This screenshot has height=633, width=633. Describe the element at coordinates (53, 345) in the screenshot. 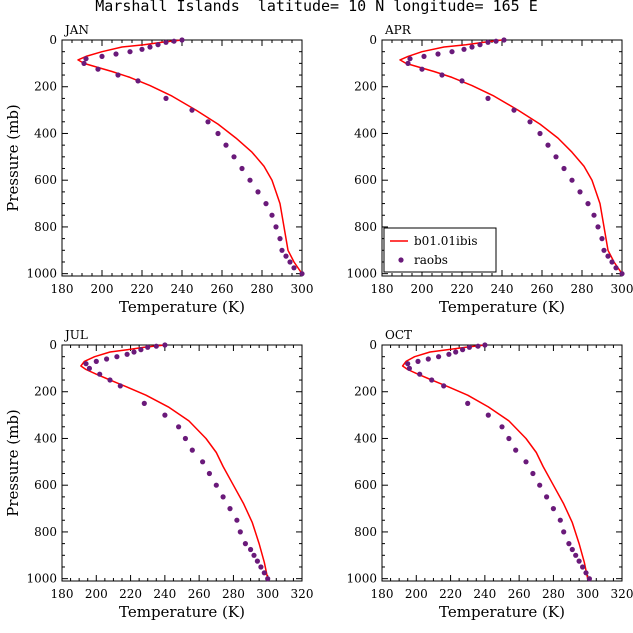

I see `panel-jul-ytick-label: 0` at that location.